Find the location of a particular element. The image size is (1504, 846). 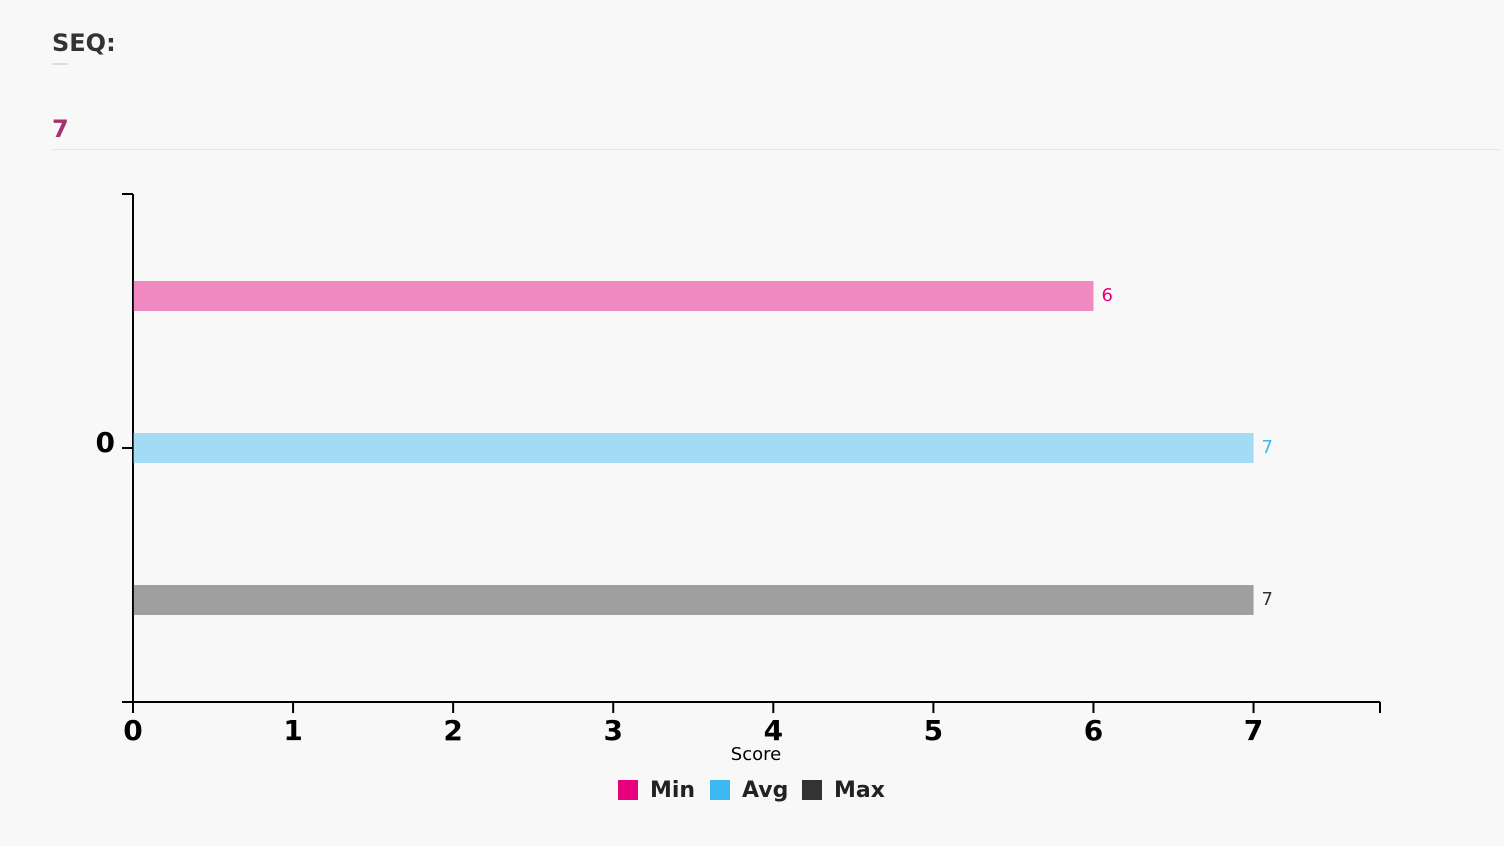

x-tick-label: 7 is located at coordinates (1253, 730).